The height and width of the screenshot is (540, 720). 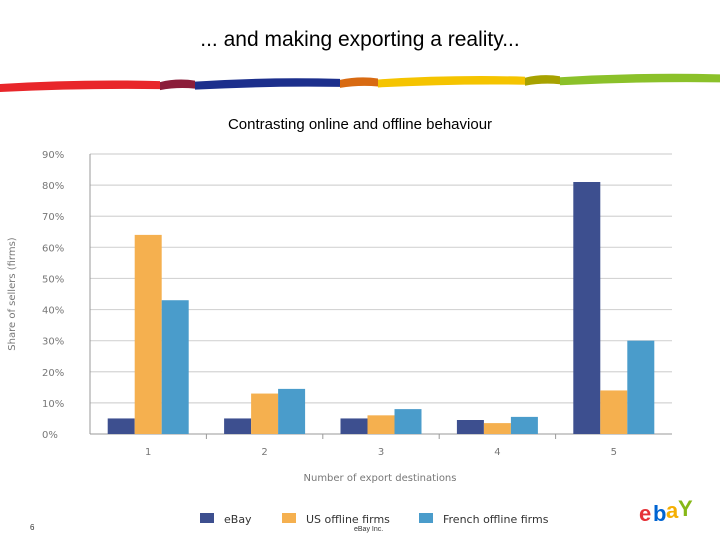 I want to click on y-tick-label: 70%, so click(x=53, y=217).